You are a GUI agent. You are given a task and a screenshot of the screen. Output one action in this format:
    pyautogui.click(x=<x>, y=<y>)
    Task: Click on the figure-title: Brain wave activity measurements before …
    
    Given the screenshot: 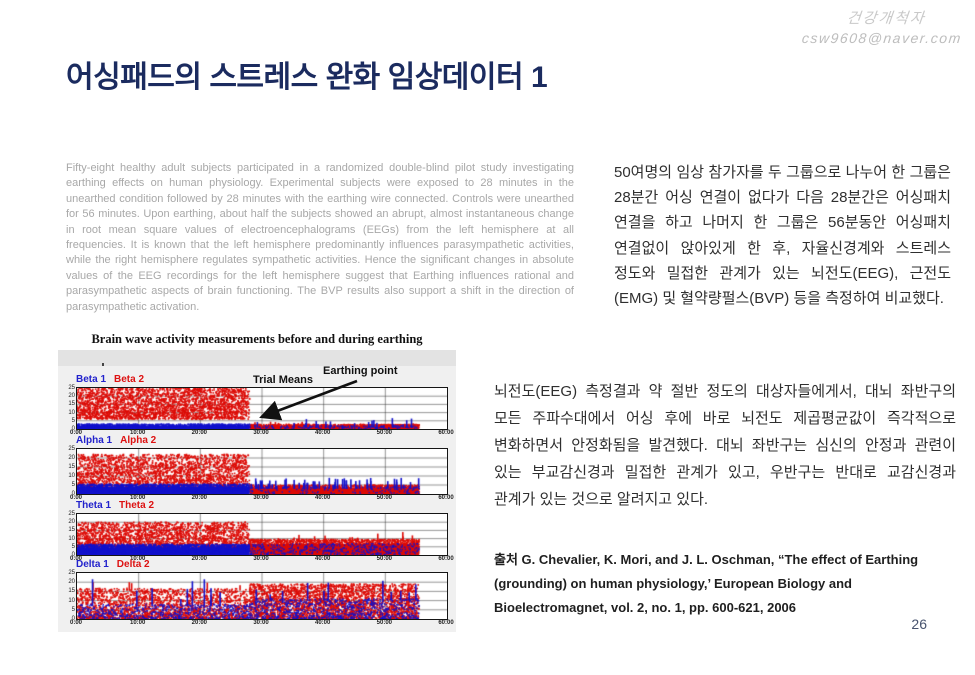 What is the action you would take?
    pyautogui.click(x=257, y=339)
    